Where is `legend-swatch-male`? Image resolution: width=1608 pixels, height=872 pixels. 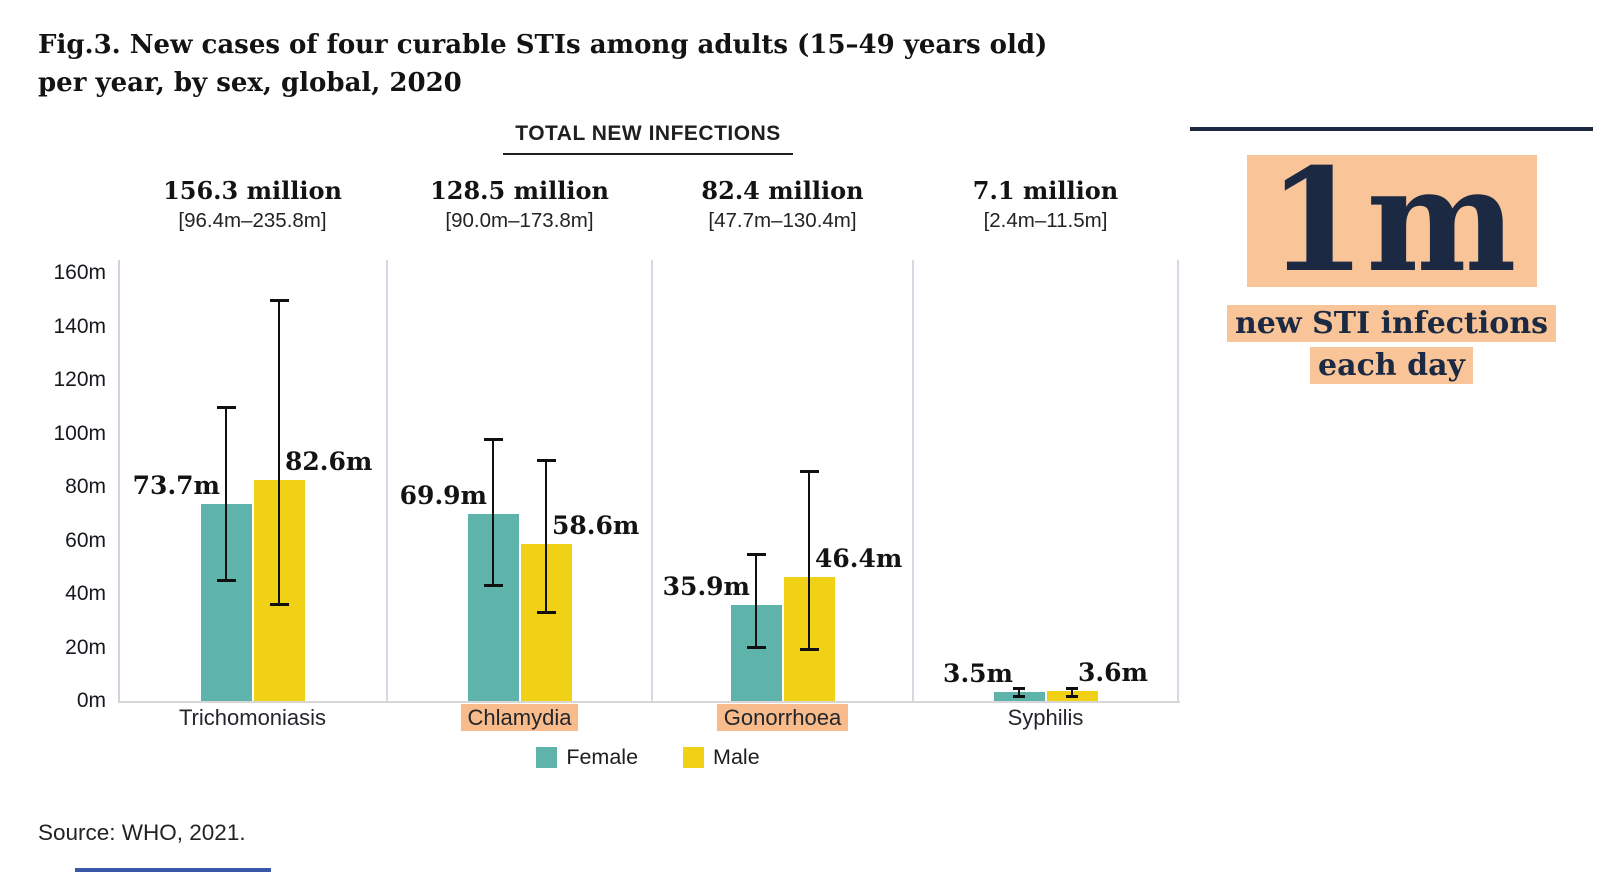 legend-swatch-male is located at coordinates (694, 757).